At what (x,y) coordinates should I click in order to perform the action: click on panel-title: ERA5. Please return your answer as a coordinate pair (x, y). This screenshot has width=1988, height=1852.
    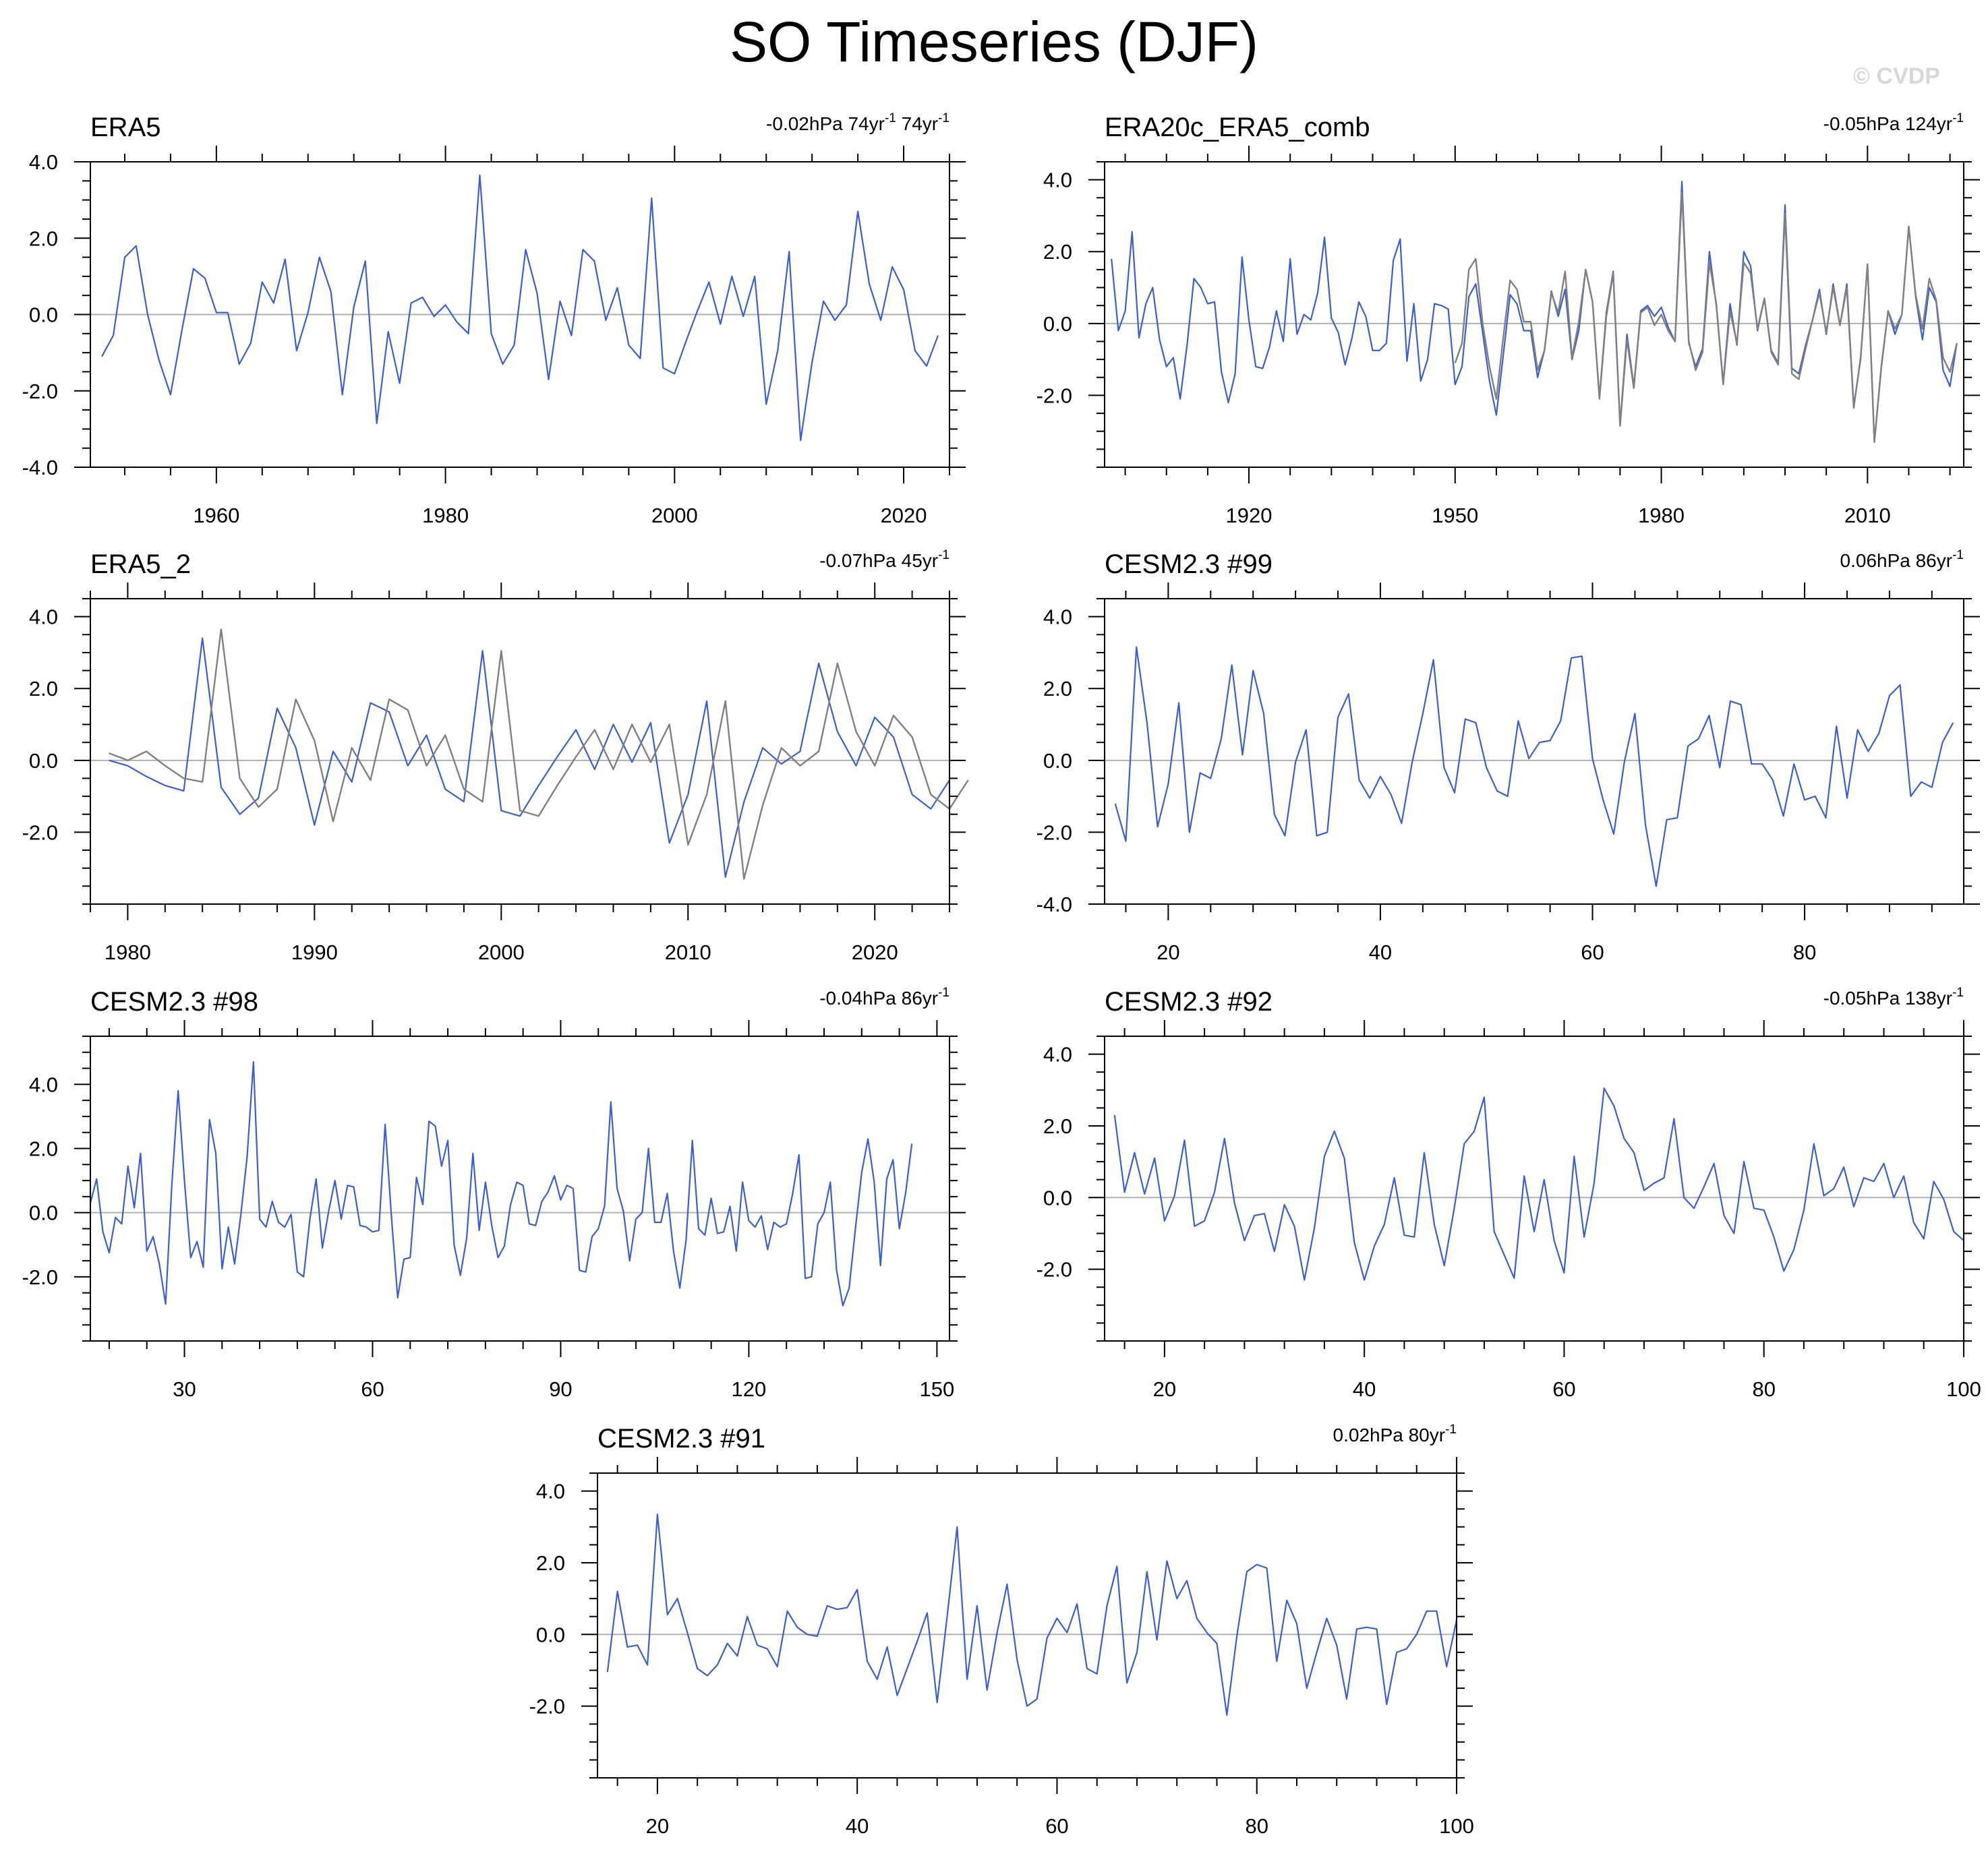
    Looking at the image, I should click on (125, 128).